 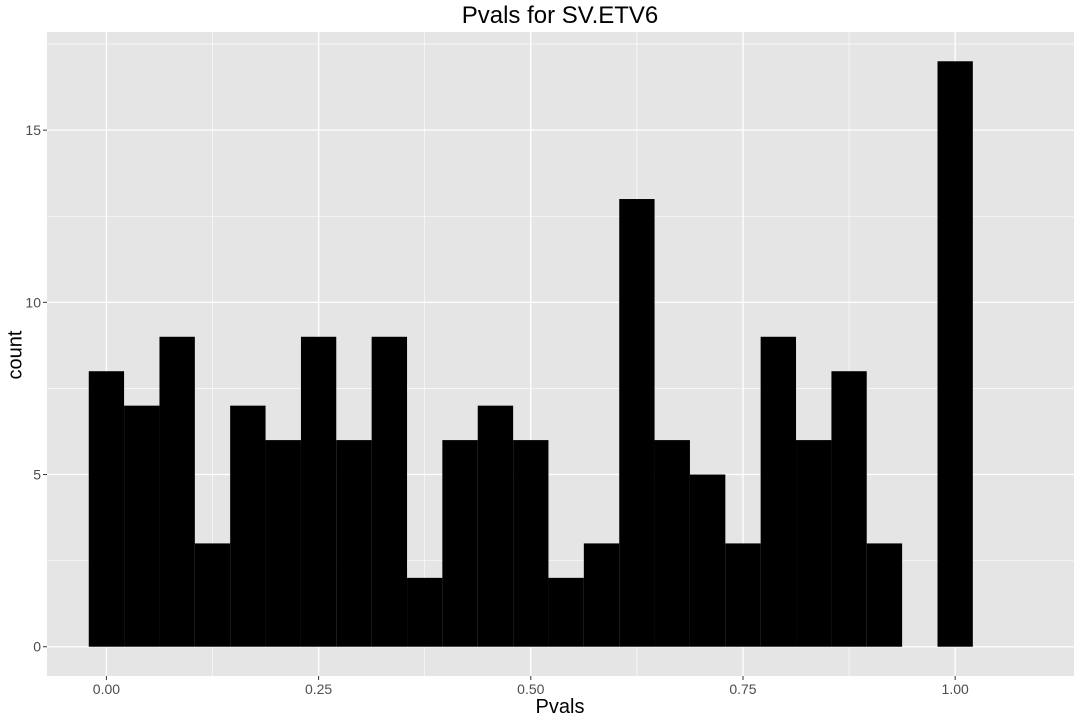 What do you see at coordinates (530, 689) in the screenshot?
I see `x-tick-label: 0.50` at bounding box center [530, 689].